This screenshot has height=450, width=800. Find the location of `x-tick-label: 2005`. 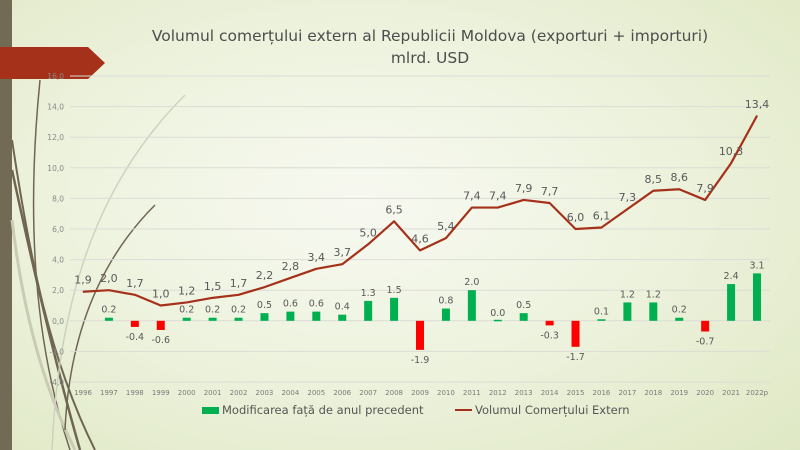

x-tick-label: 2005 is located at coordinates (316, 393).